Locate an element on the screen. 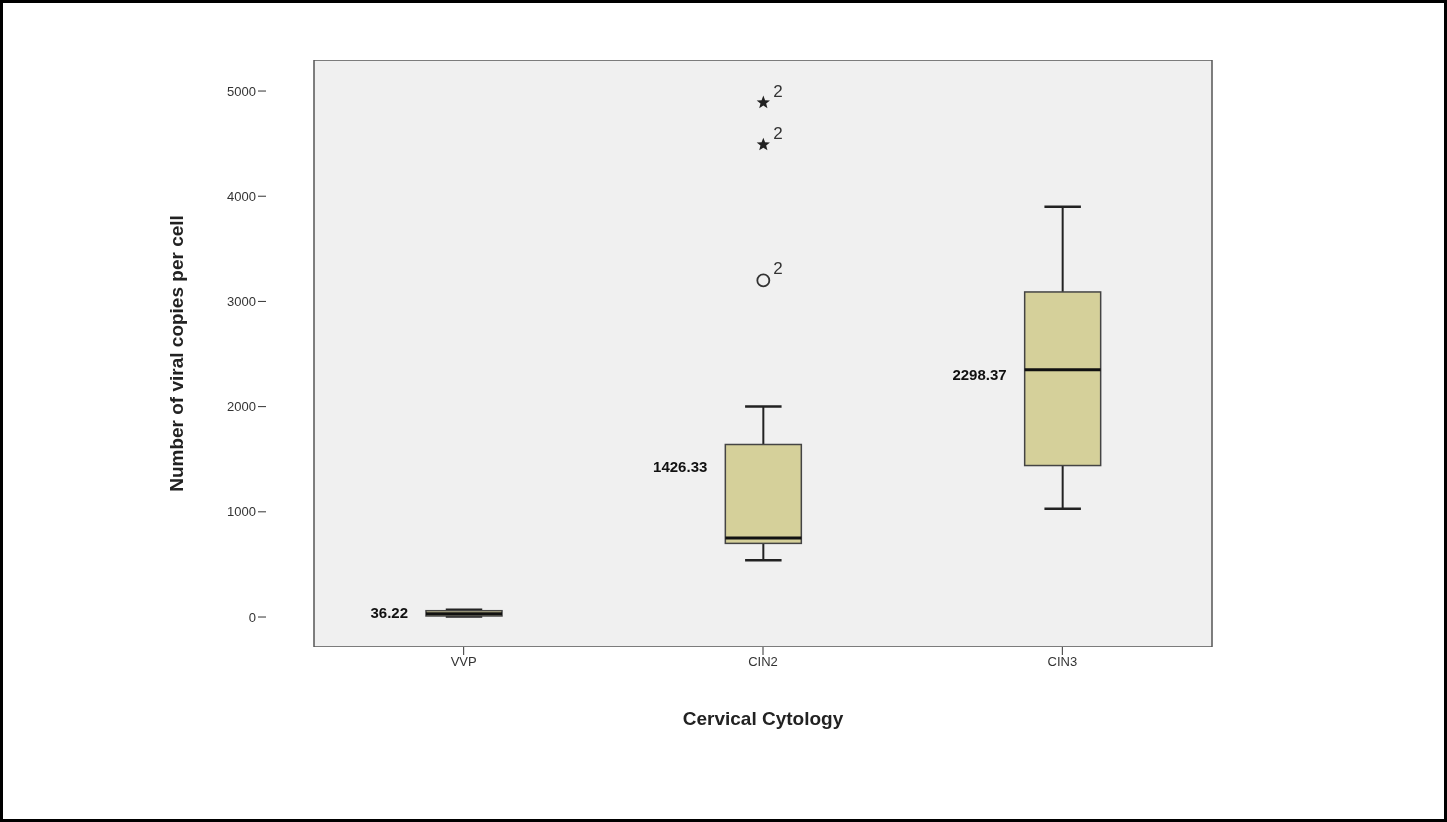 This screenshot has width=1447, height=822. x-tick-label: VVP is located at coordinates (463, 662).